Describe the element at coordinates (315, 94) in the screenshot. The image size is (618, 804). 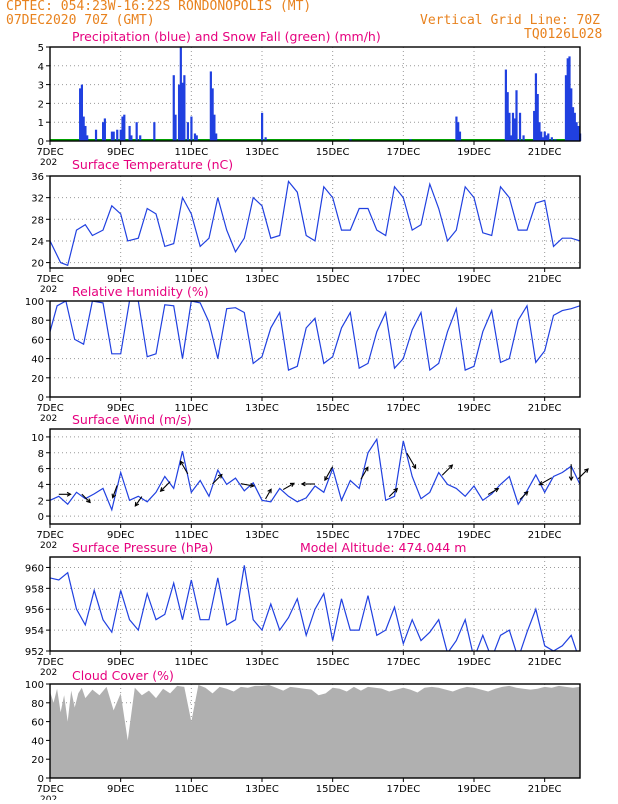
I see `precip-frame` at that location.